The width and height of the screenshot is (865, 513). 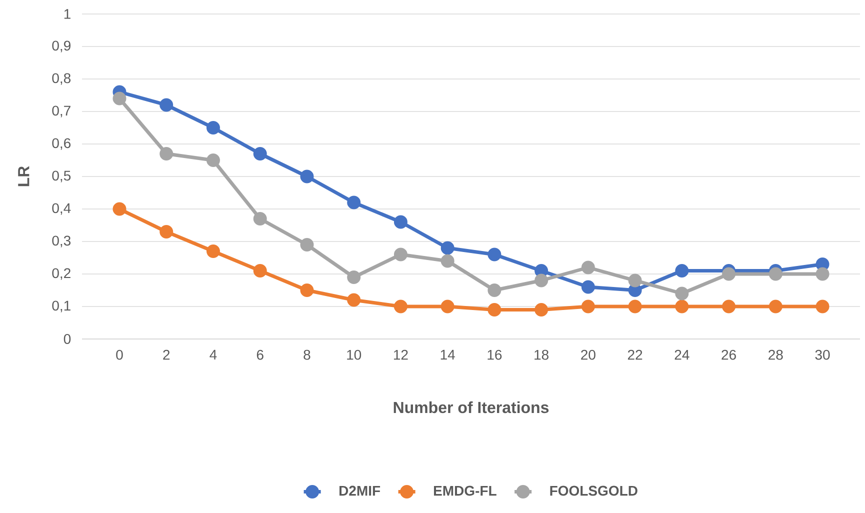 What do you see at coordinates (307, 355) in the screenshot?
I see `x-tick-label: 8` at bounding box center [307, 355].